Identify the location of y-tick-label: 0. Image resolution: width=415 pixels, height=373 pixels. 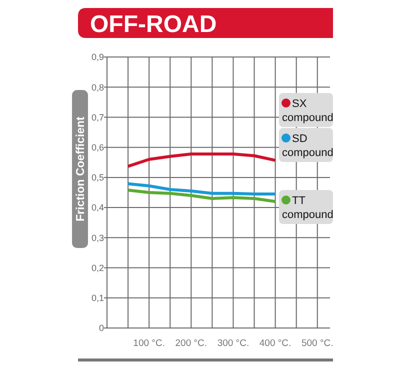
(101, 328).